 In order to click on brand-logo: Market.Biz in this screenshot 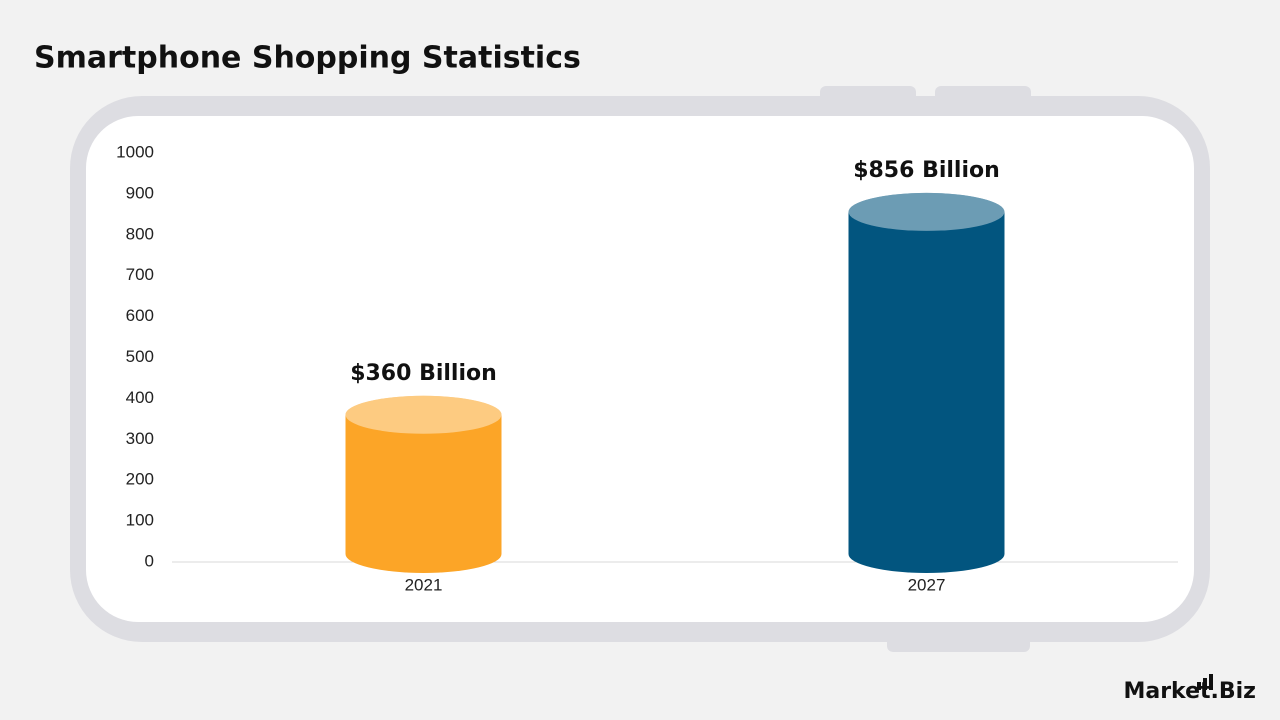, I will do `click(1189, 689)`.